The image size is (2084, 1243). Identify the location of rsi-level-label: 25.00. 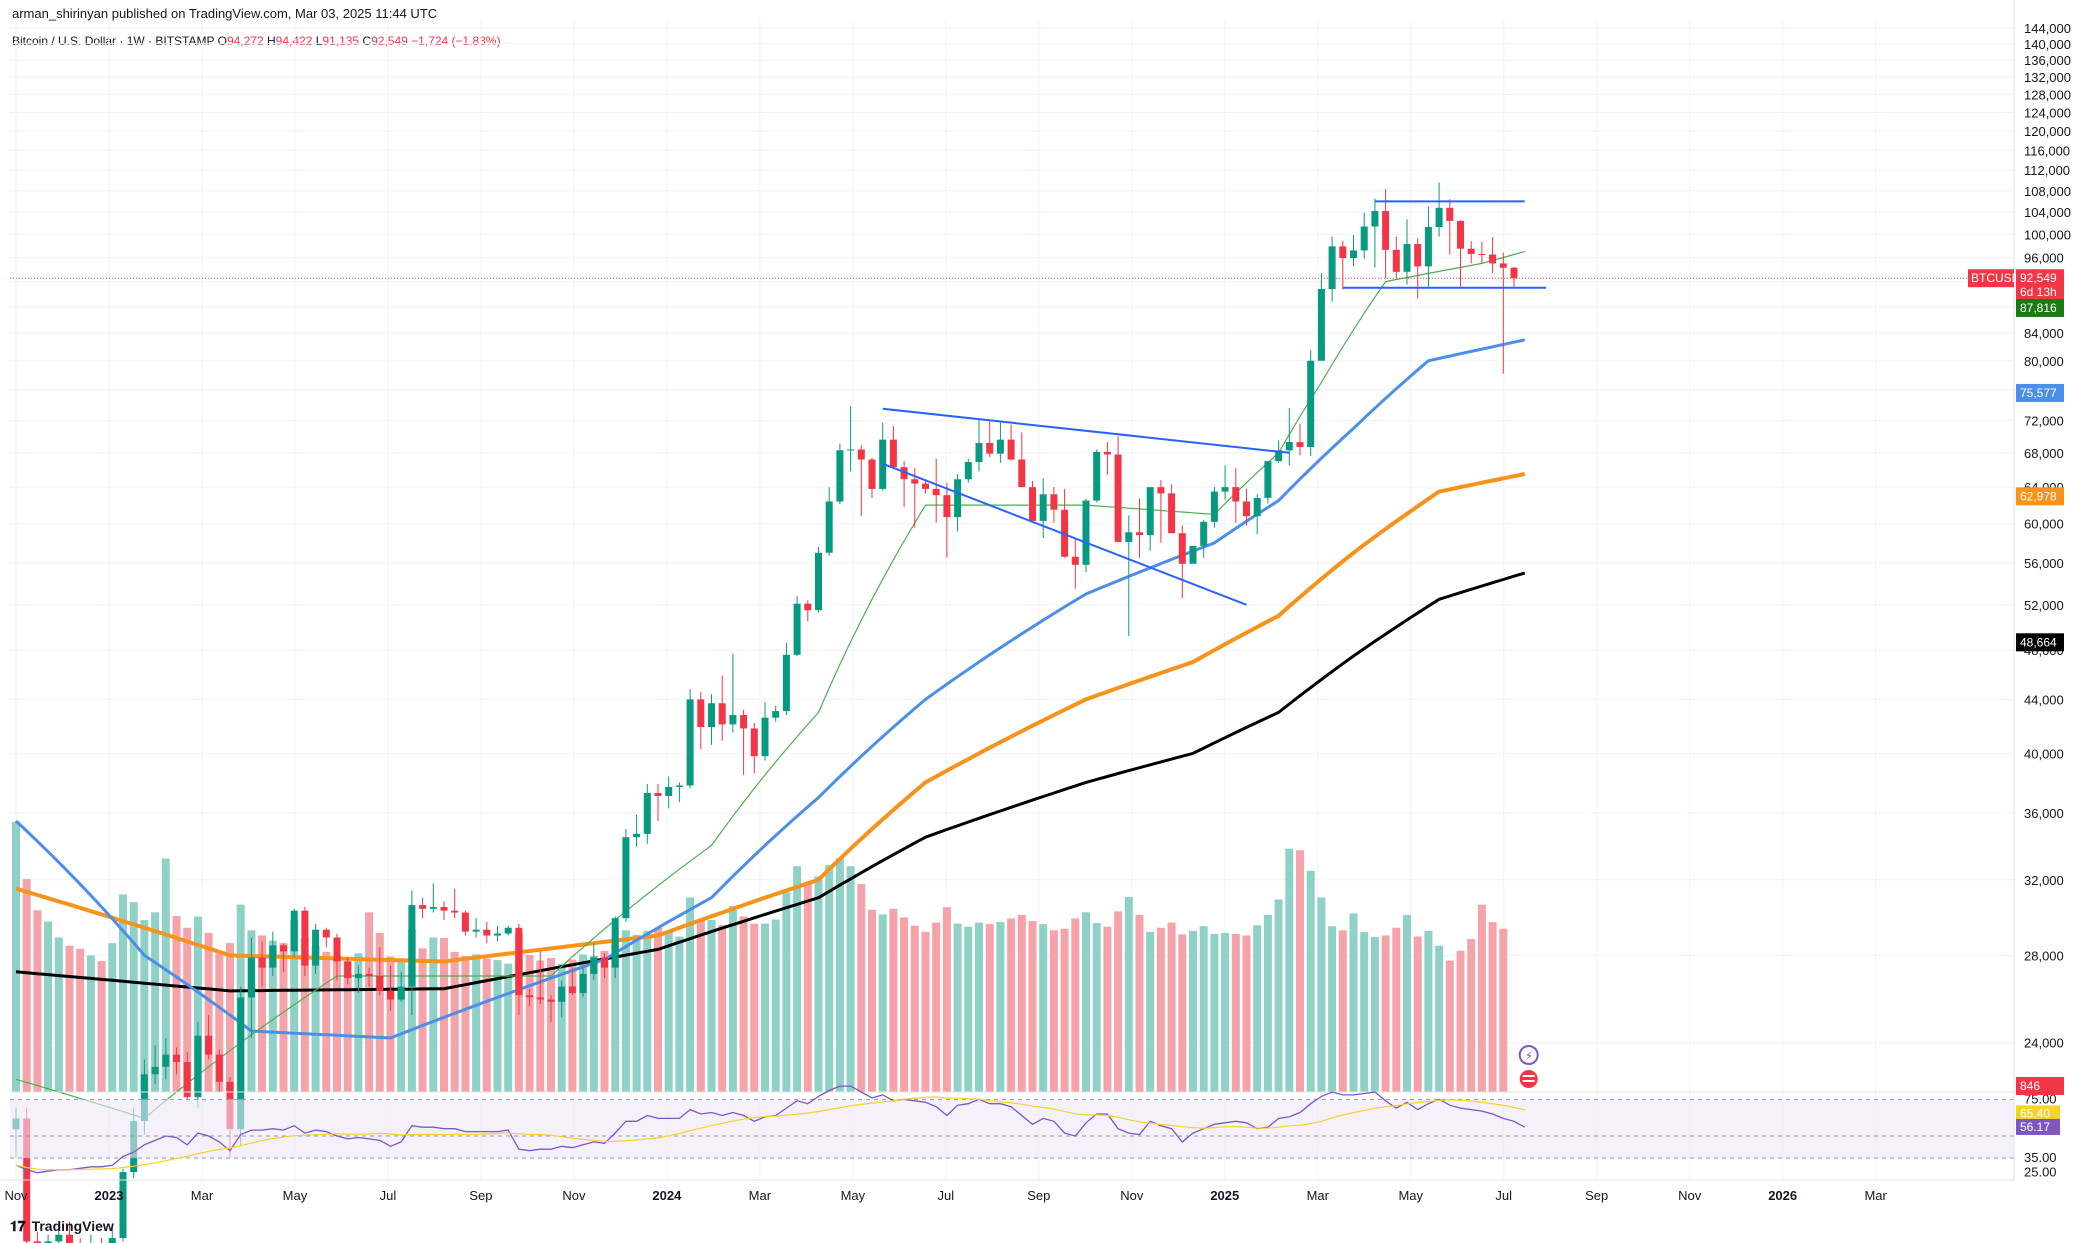
(2040, 1172).